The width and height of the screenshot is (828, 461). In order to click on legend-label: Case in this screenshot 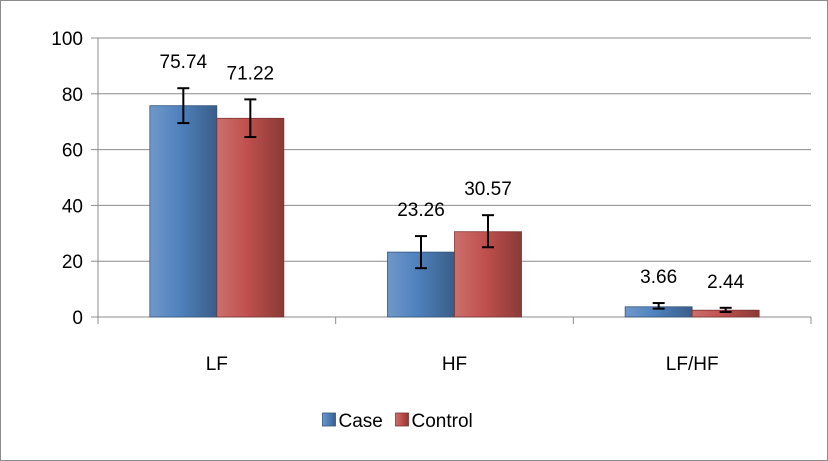, I will do `click(361, 421)`.